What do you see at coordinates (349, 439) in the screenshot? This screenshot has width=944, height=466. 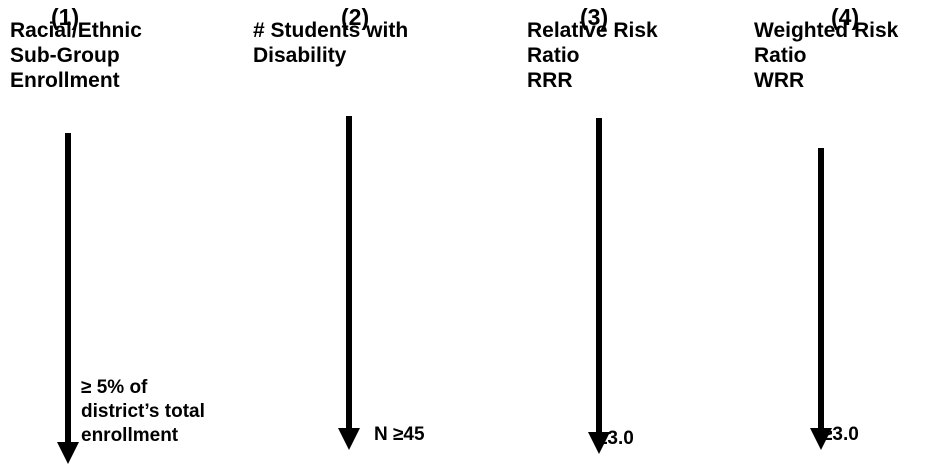 I see `column-2-arrow-head` at bounding box center [349, 439].